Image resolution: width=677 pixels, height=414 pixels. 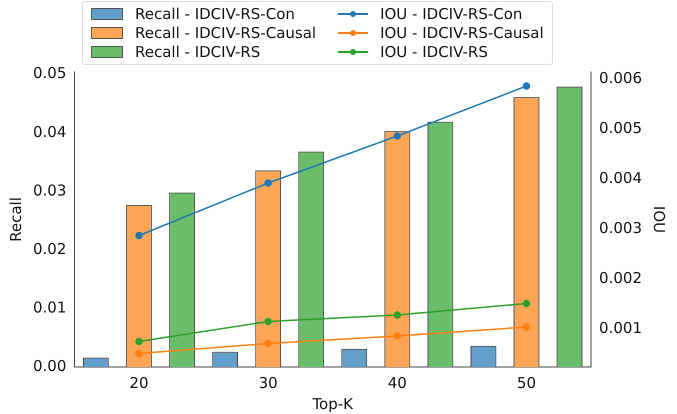 What do you see at coordinates (49, 307) in the screenshot?
I see `y-tick-label: 0.01` at bounding box center [49, 307].